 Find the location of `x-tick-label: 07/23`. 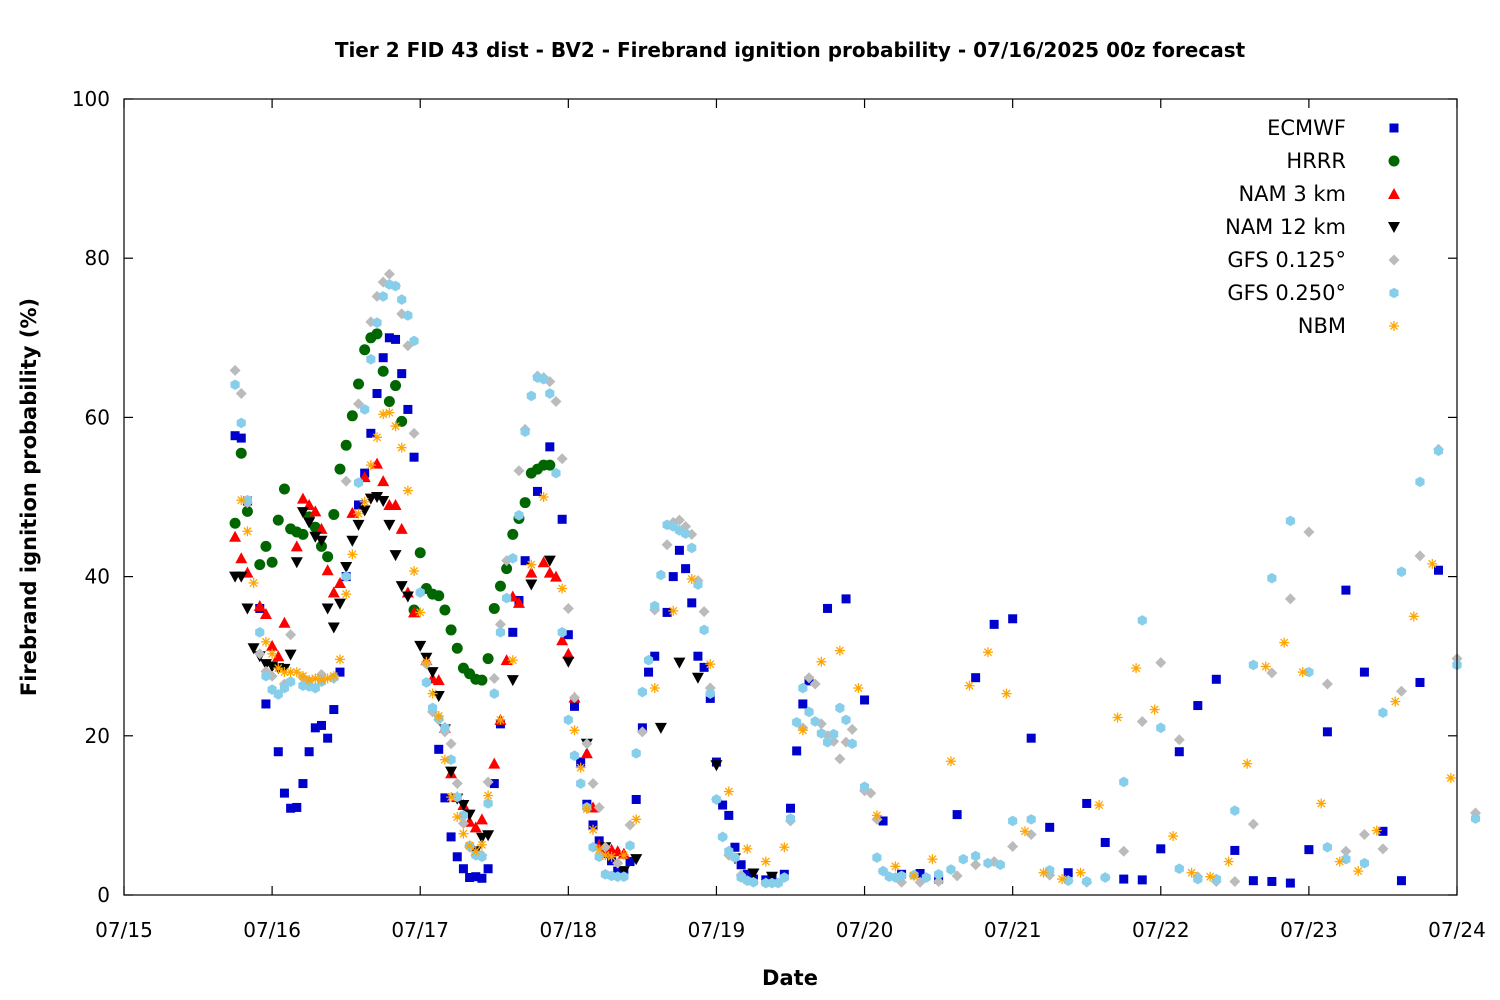

x-tick-label: 07/23 is located at coordinates (1309, 930).